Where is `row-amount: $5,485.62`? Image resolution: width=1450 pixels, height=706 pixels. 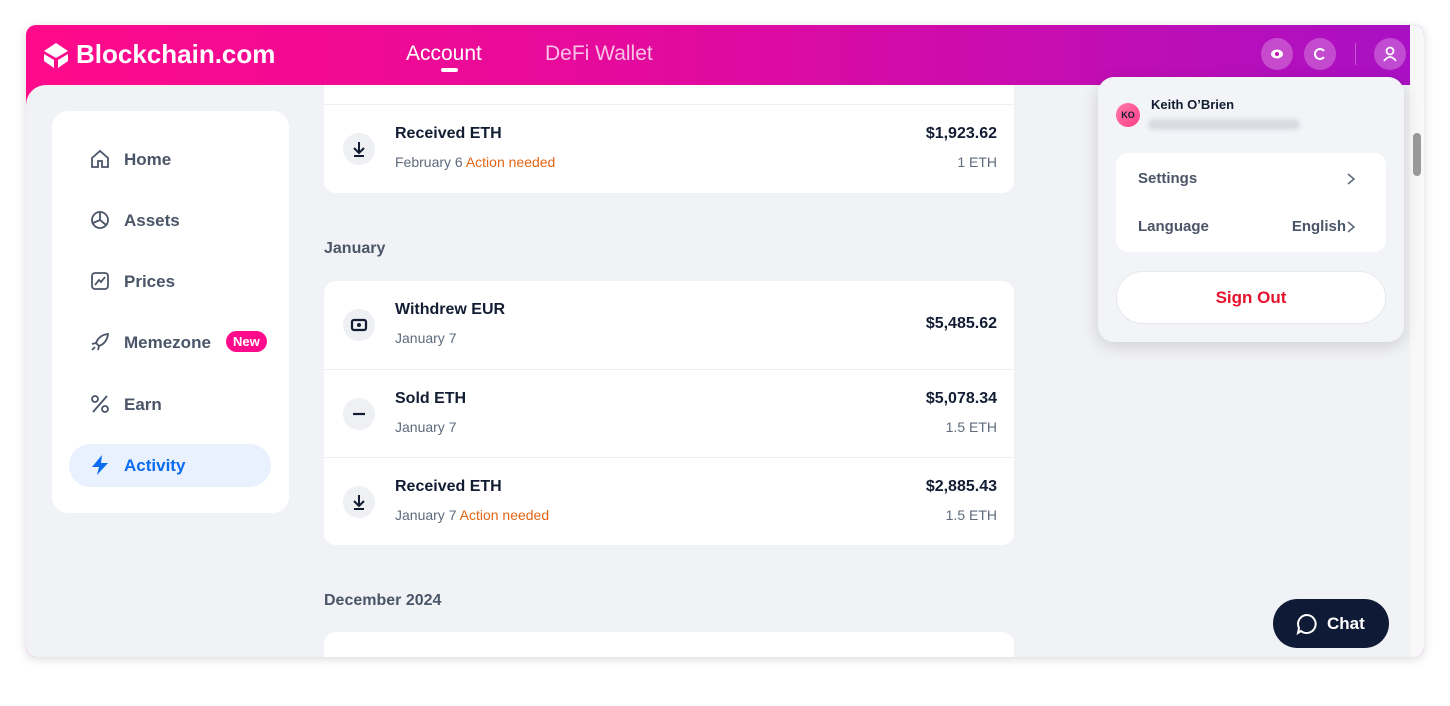 row-amount: $5,485.62 is located at coordinates (961, 323).